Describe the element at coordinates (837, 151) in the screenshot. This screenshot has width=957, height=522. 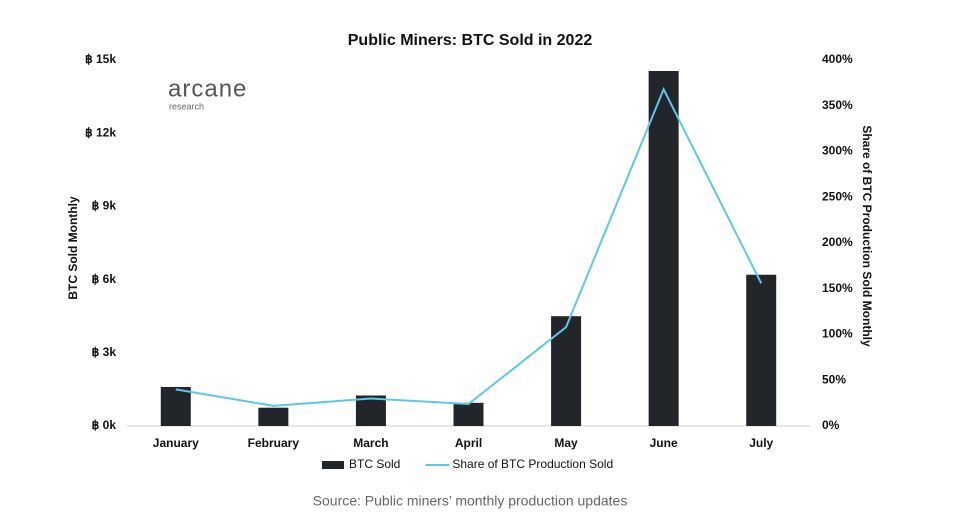
I see `y2-tick-label: 300%` at that location.